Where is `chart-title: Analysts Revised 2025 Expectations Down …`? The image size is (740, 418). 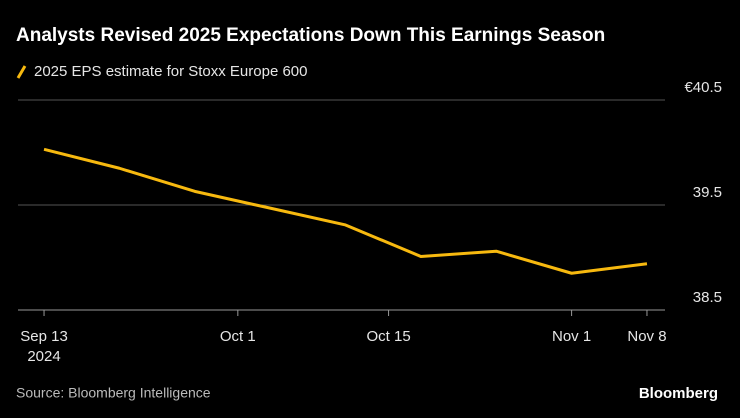
chart-title: Analysts Revised 2025 Expectations Down … is located at coordinates (310, 35).